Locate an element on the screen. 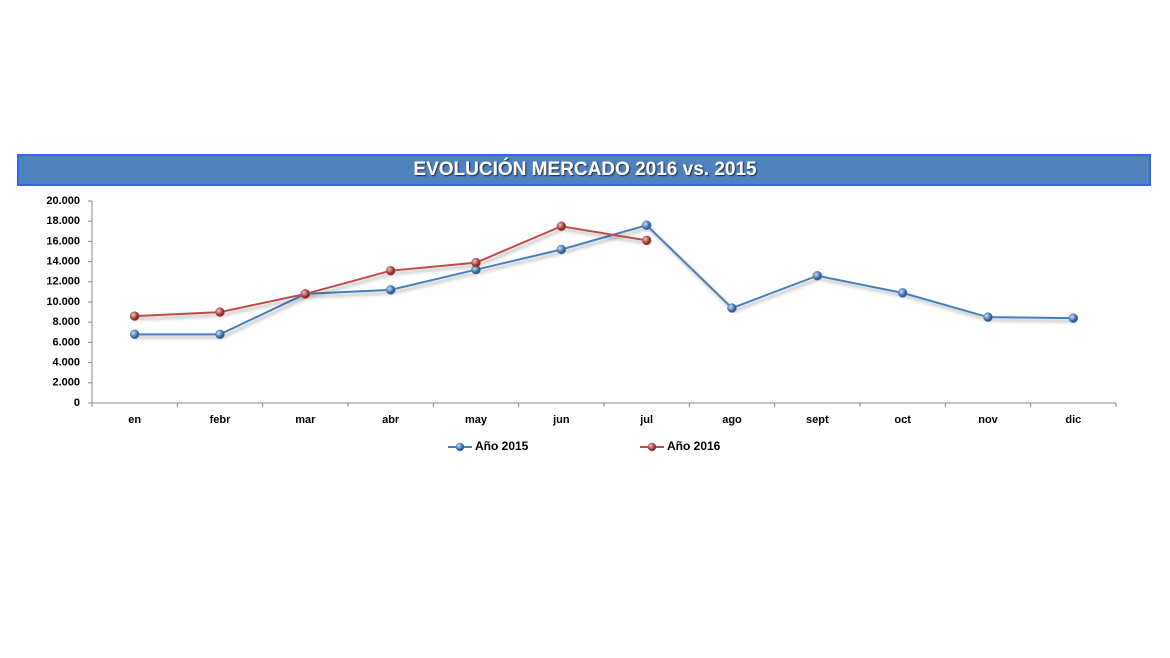  y-tick-label: 10.000 is located at coordinates (63, 302).